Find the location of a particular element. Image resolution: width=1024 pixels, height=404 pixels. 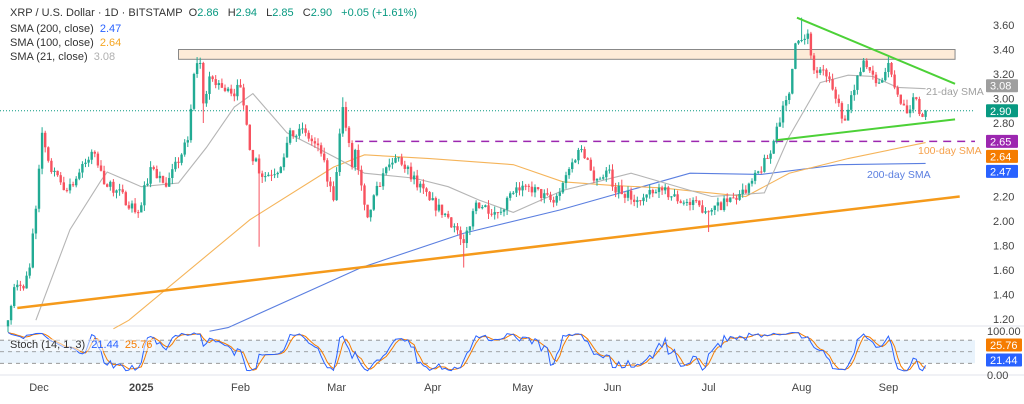

open-number: 2.86 is located at coordinates (208, 13).